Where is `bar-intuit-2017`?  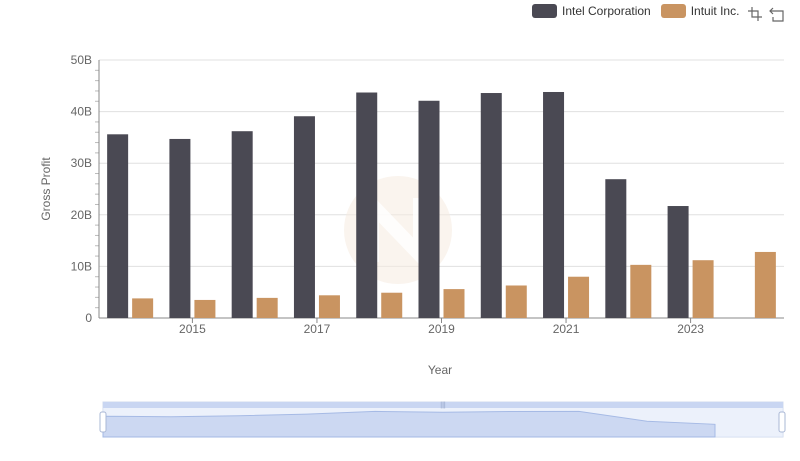
bar-intuit-2017 is located at coordinates (329, 306).